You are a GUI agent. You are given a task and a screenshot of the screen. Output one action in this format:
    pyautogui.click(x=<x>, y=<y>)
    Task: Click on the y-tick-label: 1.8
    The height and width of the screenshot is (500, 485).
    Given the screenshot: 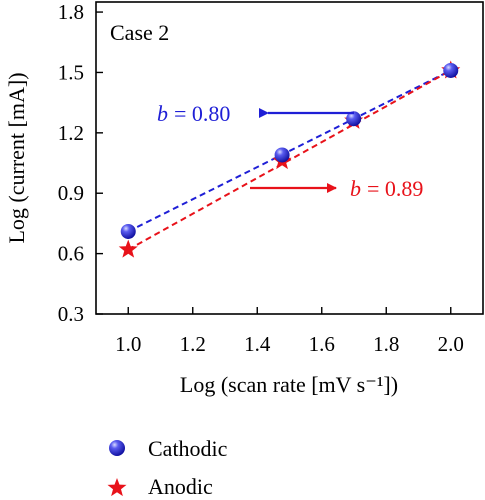 What is the action you would take?
    pyautogui.click(x=71, y=12)
    